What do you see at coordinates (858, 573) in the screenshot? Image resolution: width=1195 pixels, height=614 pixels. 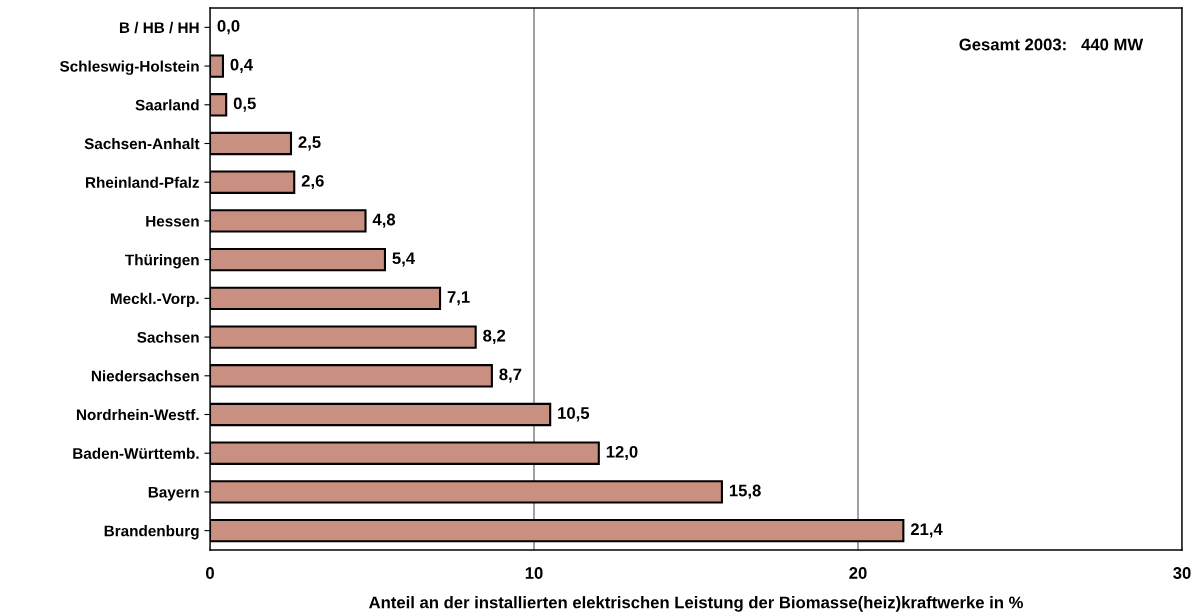 I see `x-tick-label: 20` at bounding box center [858, 573].